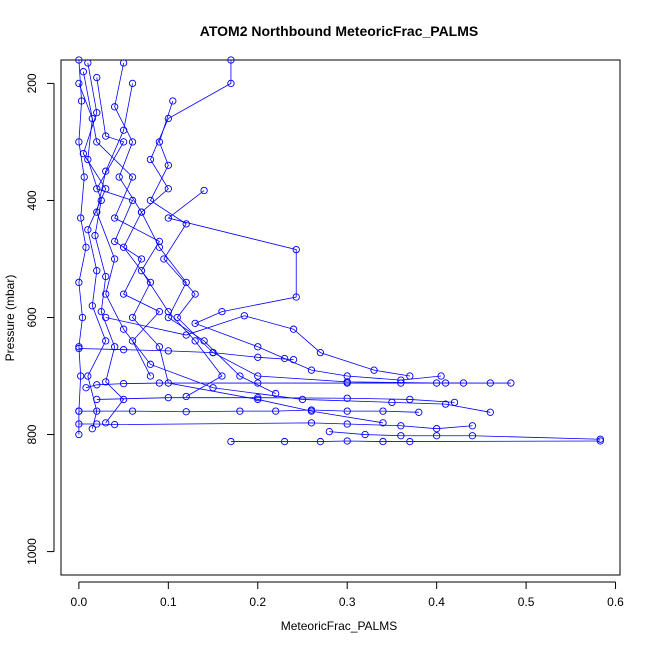 This screenshot has width=650, height=650. Describe the element at coordinates (339, 626) in the screenshot. I see `x-axis-label: MeteoricFrac_PALMS` at that location.